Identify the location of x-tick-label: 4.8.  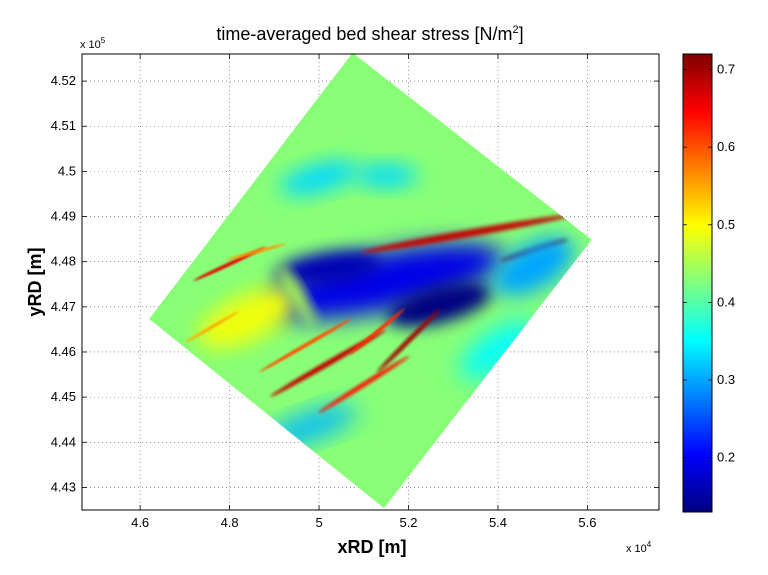
(230, 522).